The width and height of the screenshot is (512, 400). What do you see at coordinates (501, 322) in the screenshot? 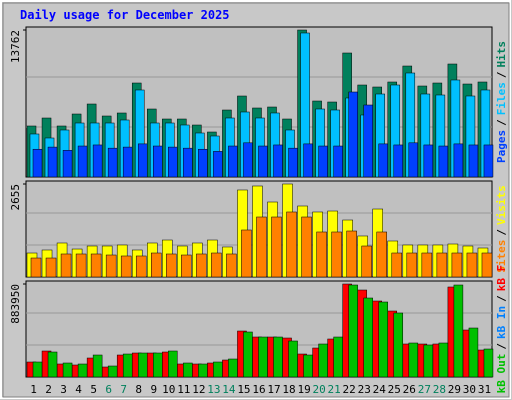
I see `legend-entry: kB In` at bounding box center [501, 322].